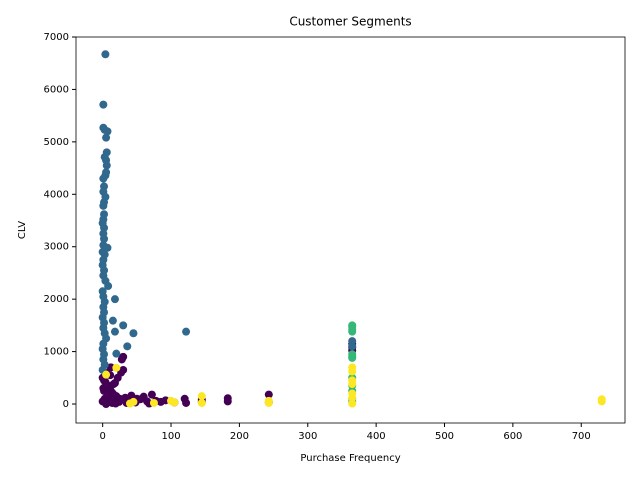 The width and height of the screenshot is (640, 480). I want to click on x-axis-label: Purchase Frequency, so click(350, 458).